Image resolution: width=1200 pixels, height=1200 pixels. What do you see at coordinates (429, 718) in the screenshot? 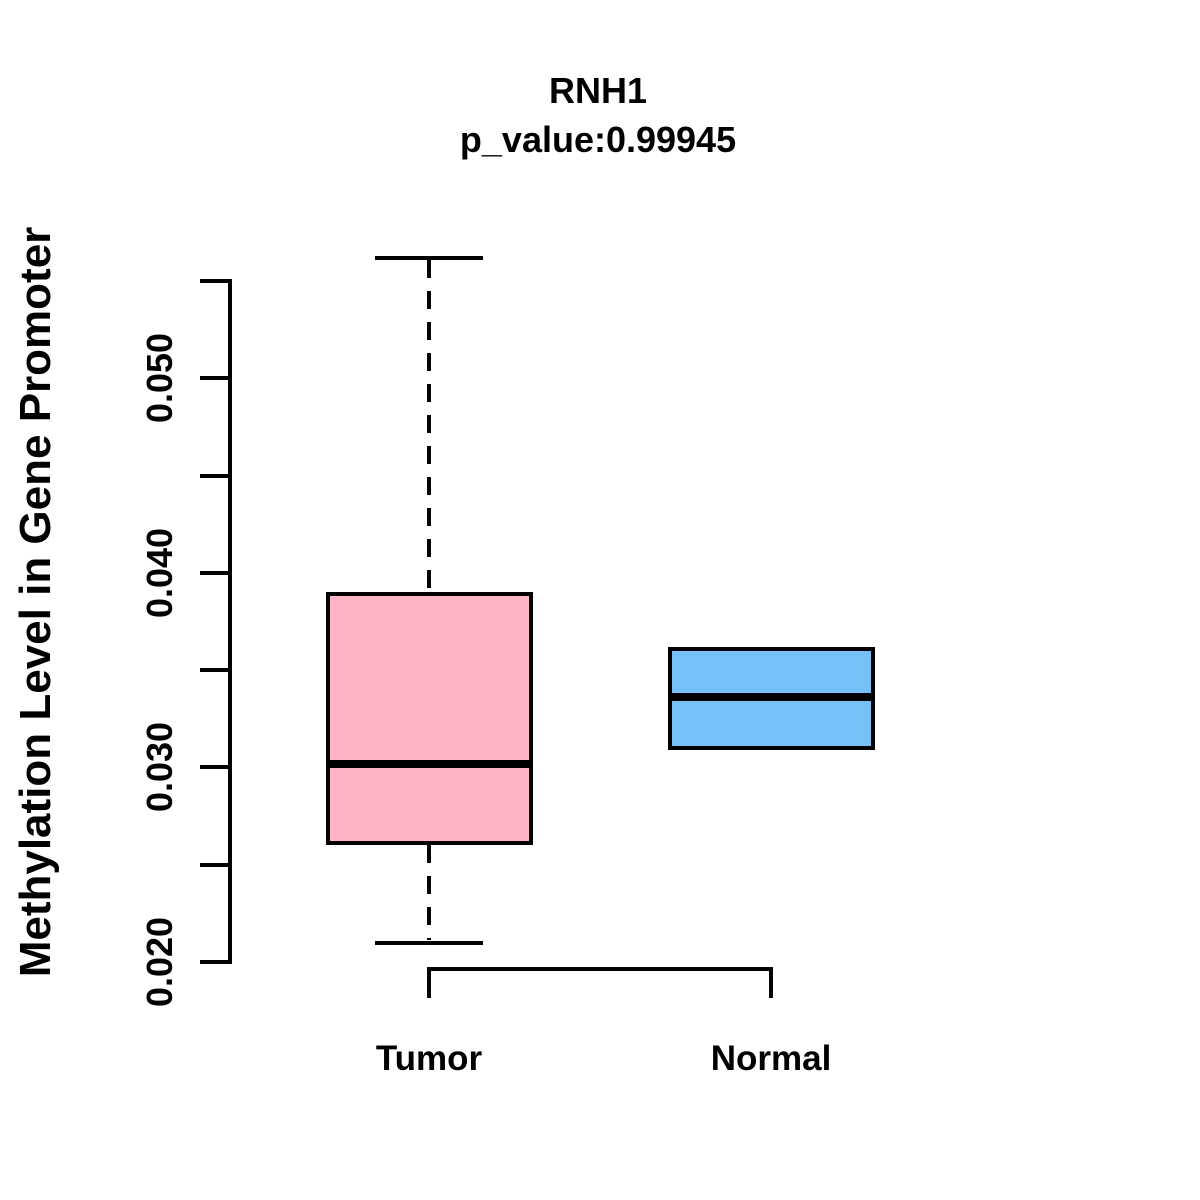
I see `tumor-box` at bounding box center [429, 718].